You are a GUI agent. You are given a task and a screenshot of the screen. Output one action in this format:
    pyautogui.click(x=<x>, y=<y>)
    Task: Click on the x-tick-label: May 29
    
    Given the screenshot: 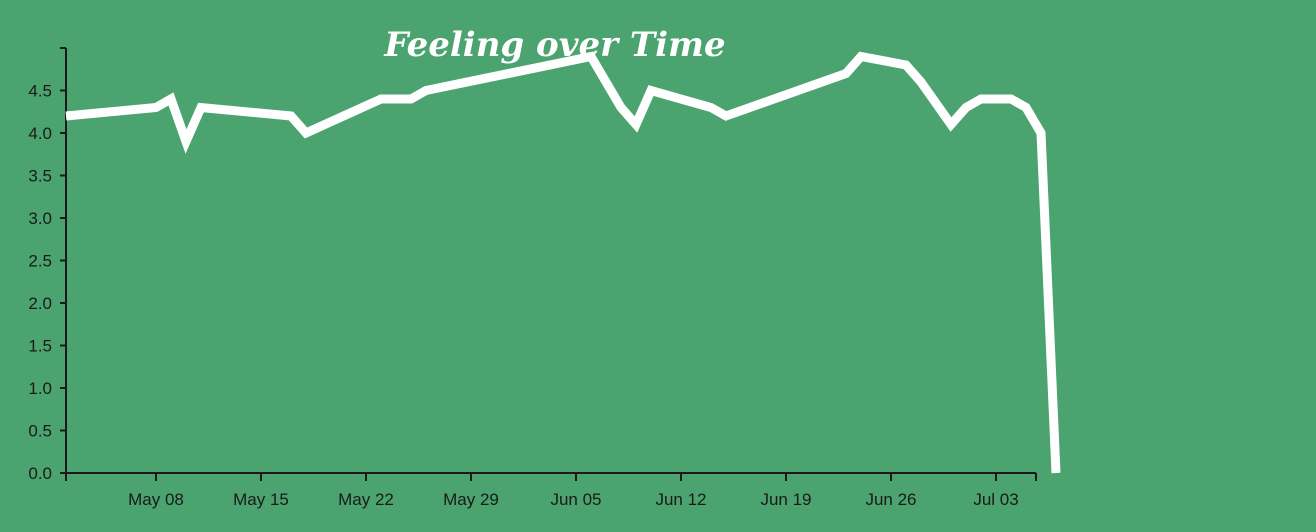 What is the action you would take?
    pyautogui.click(x=471, y=499)
    